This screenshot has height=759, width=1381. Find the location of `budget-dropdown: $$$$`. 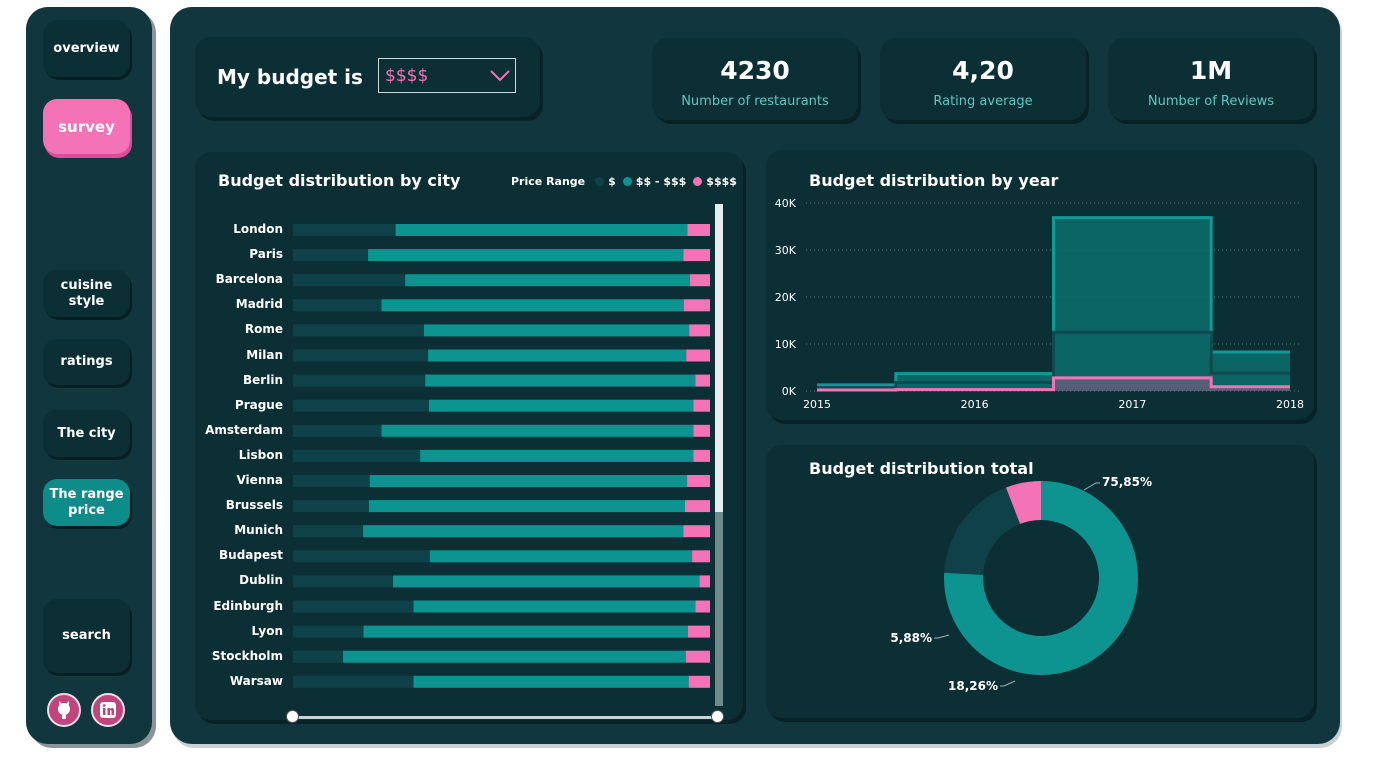

budget-dropdown: $$$$ is located at coordinates (447, 75).